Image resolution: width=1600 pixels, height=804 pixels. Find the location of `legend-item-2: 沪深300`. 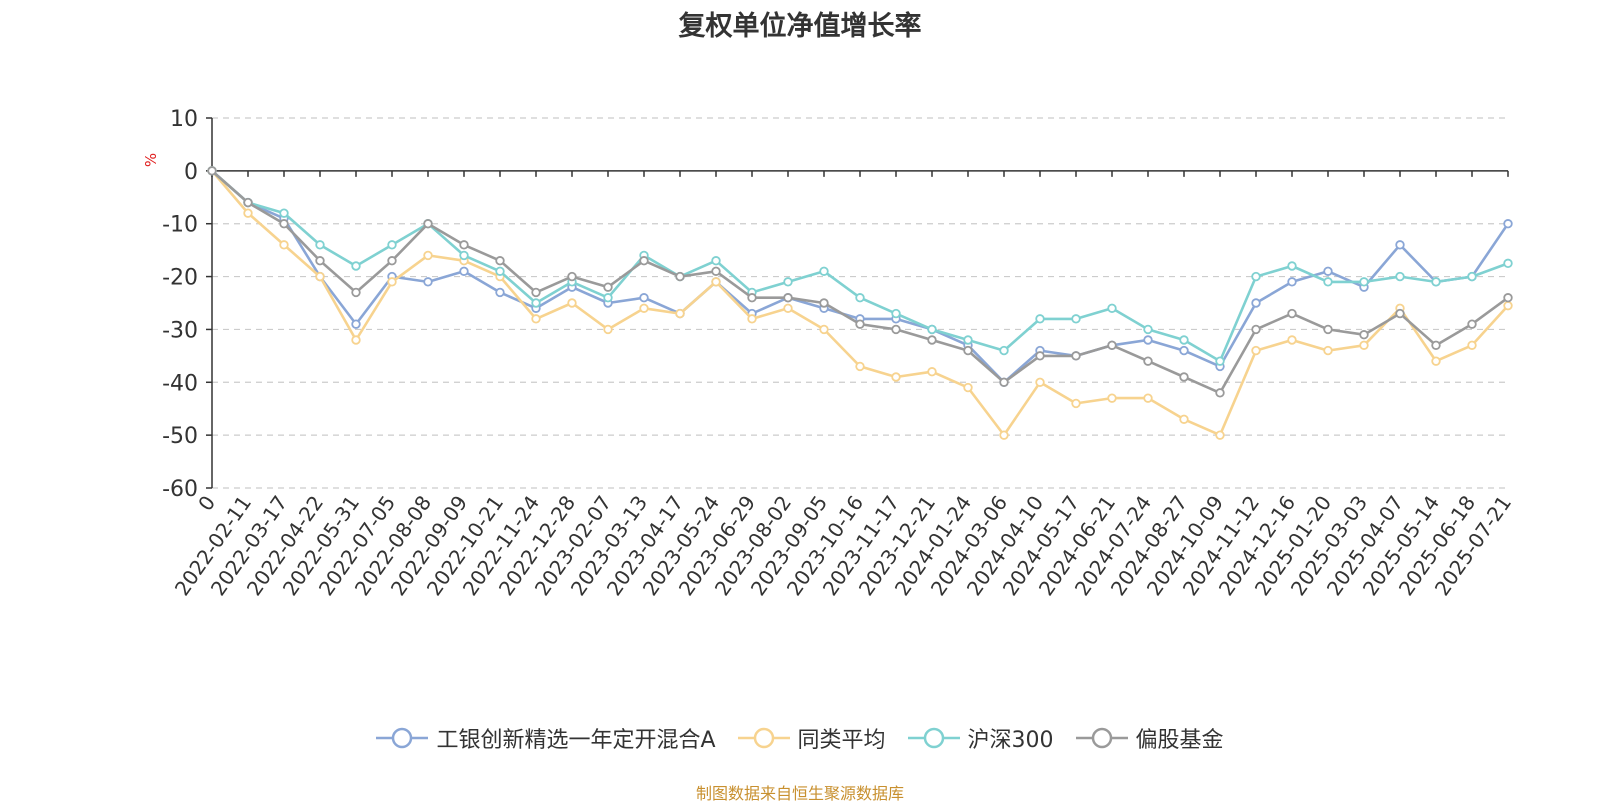

legend-item-2: 沪深300 is located at coordinates (980, 738).